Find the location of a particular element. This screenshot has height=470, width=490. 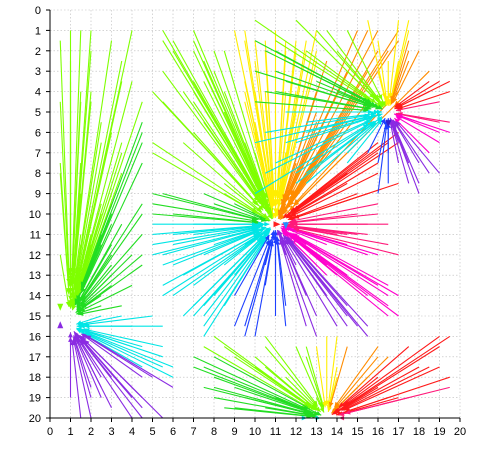

y-tick-label: 18 is located at coordinates (35, 378).